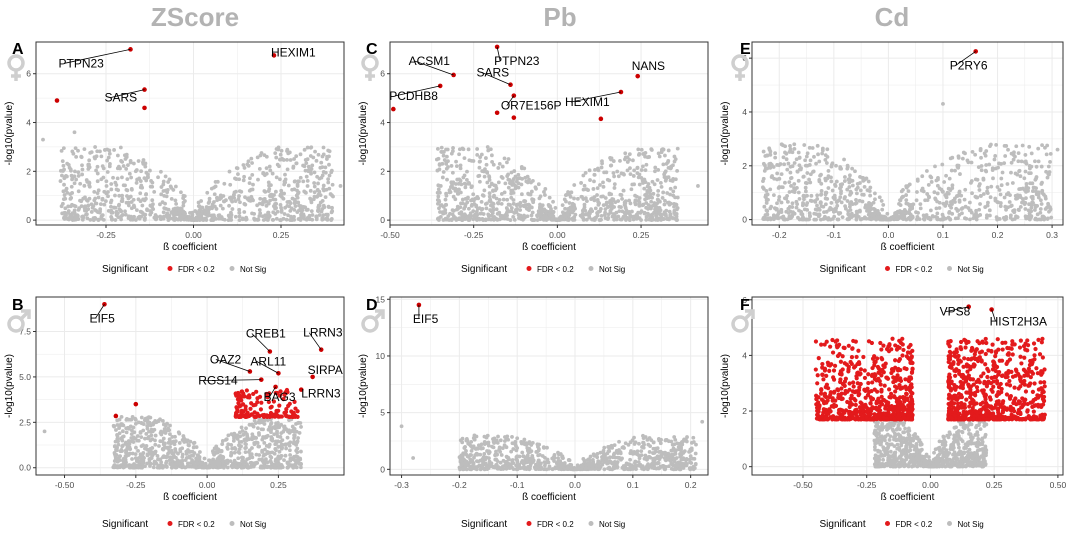 The height and width of the screenshot is (536, 1074). I want to click on legend-nonsig-label: Not Sig, so click(253, 524).